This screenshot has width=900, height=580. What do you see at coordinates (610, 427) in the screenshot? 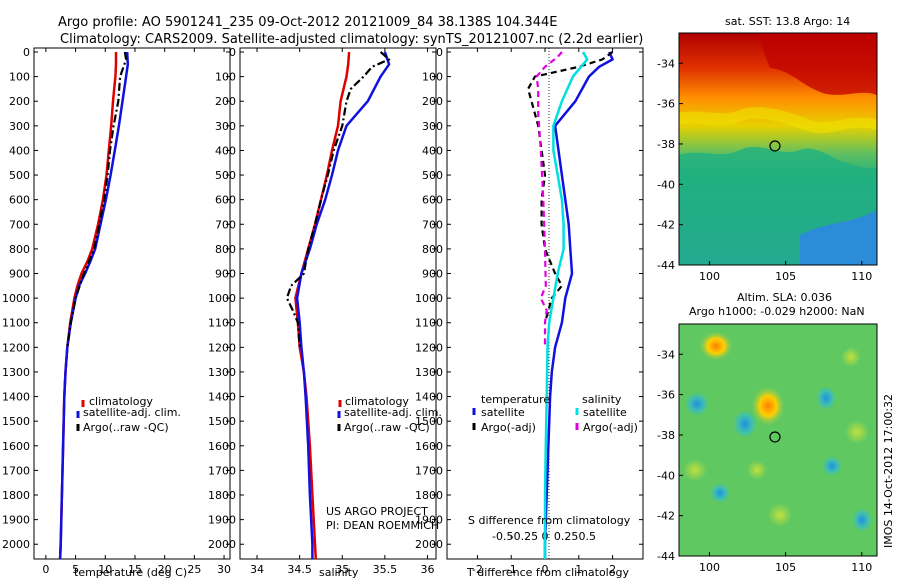
I see `legend-s-argo-label: Argo(-adj)` at bounding box center [610, 427].